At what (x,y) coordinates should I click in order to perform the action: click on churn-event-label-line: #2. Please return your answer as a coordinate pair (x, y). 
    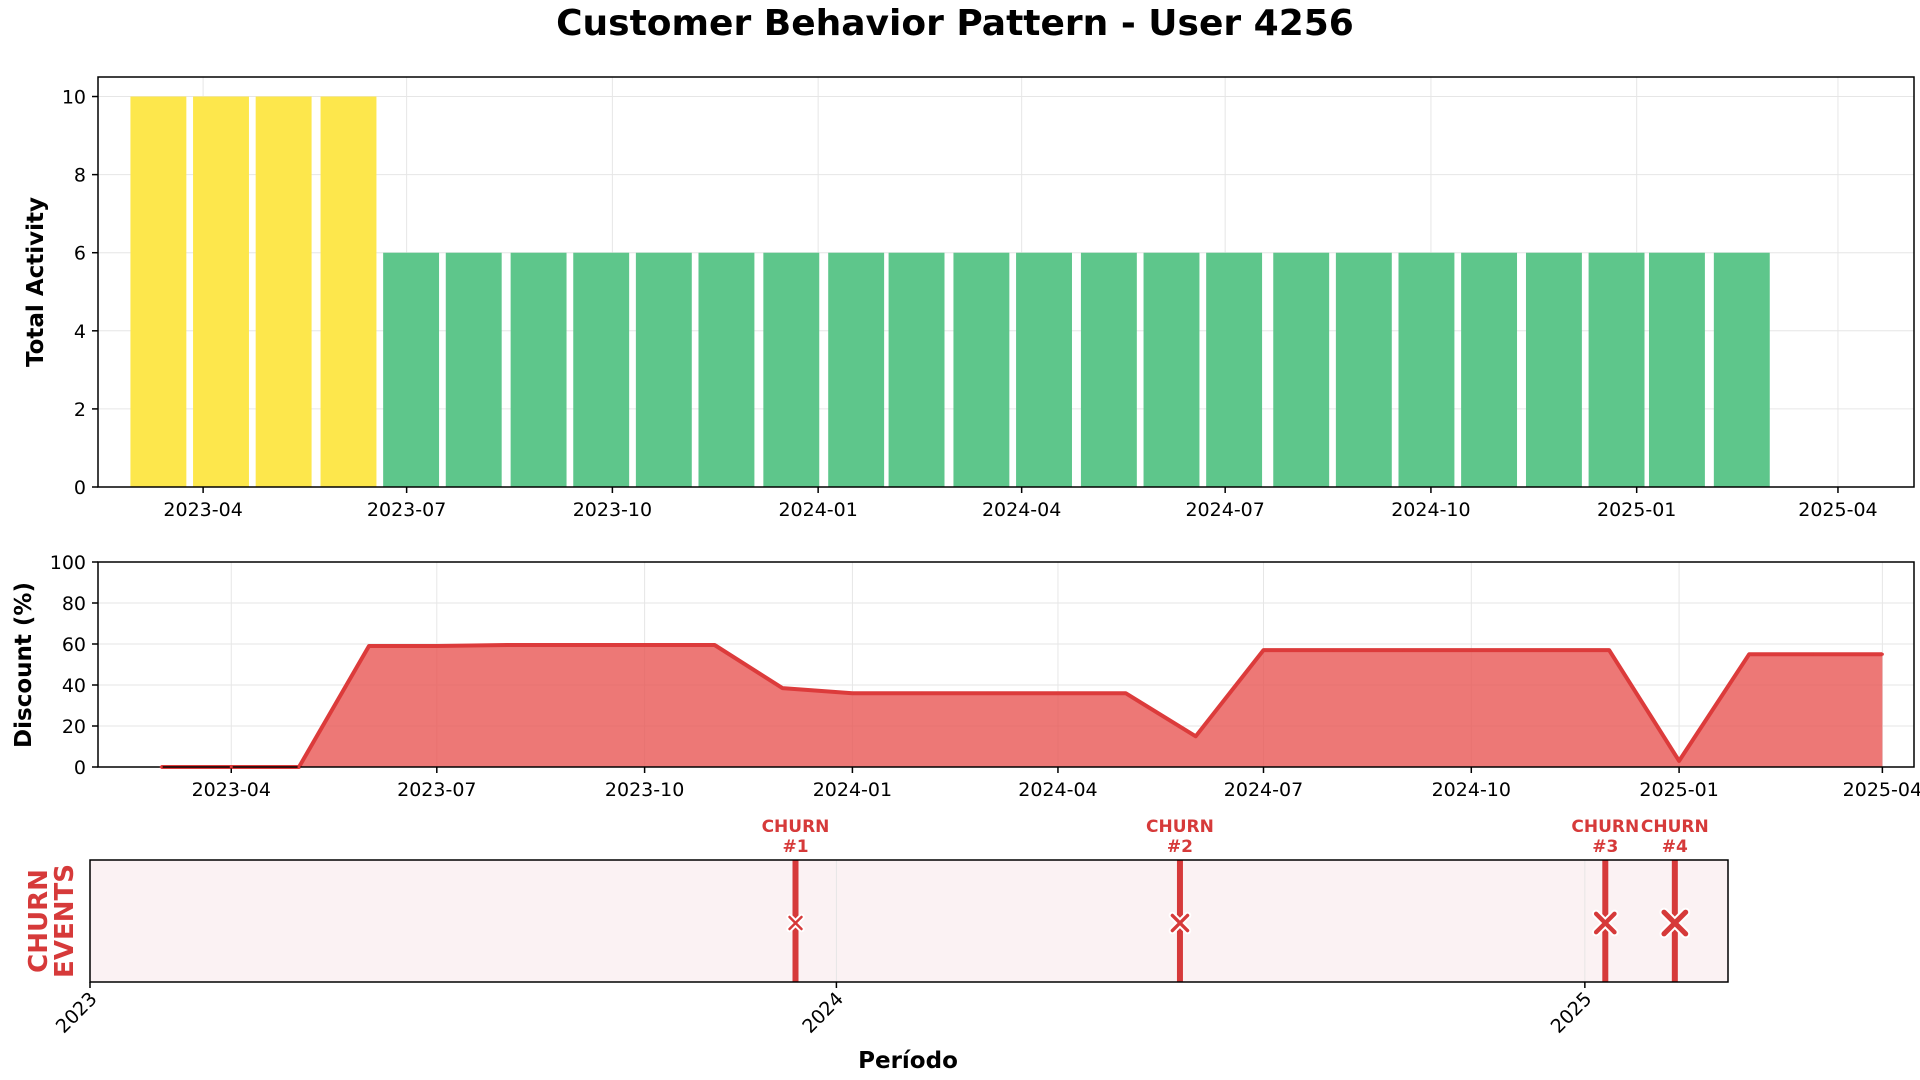
    Looking at the image, I should click on (1180, 847).